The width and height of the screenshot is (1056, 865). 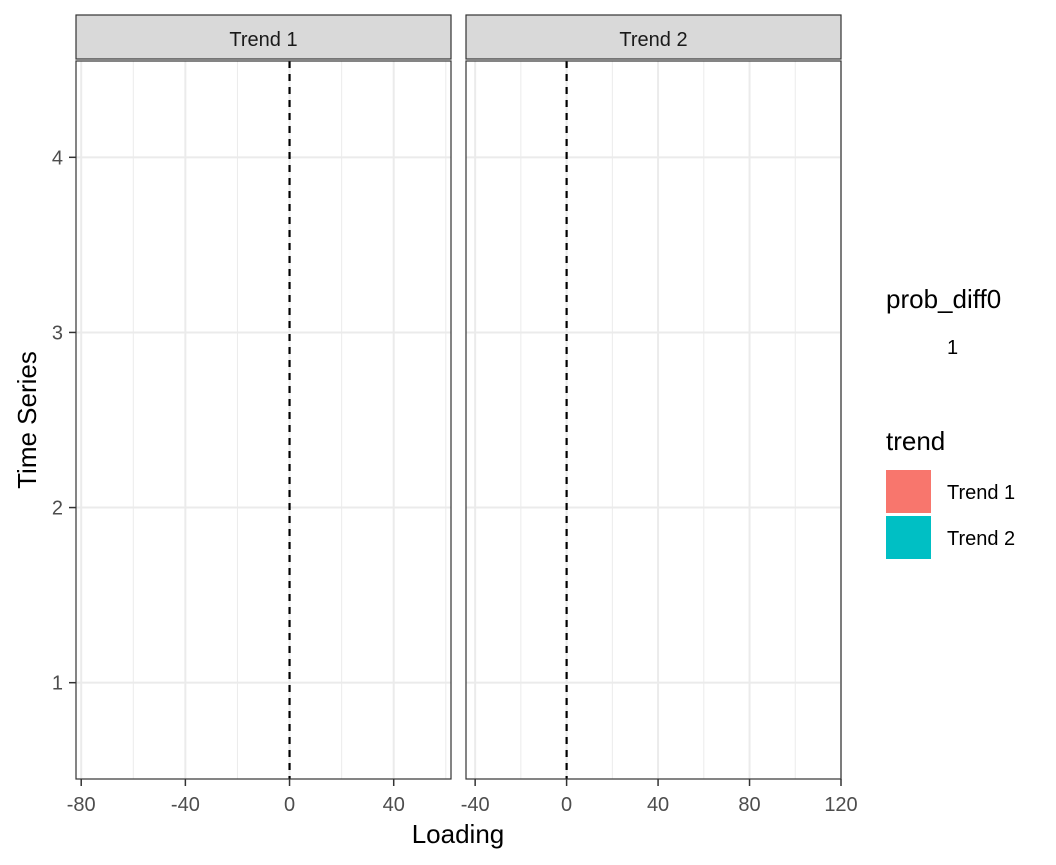 What do you see at coordinates (840, 805) in the screenshot?
I see `x-tick-label: 120` at bounding box center [840, 805].